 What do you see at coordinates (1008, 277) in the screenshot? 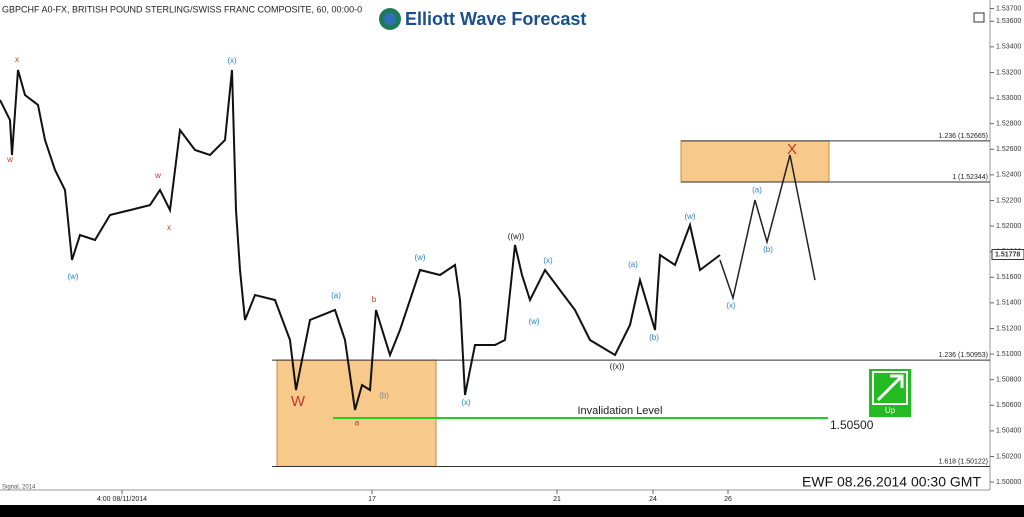
I see `y-tick-label: 1.51600` at bounding box center [1008, 277].